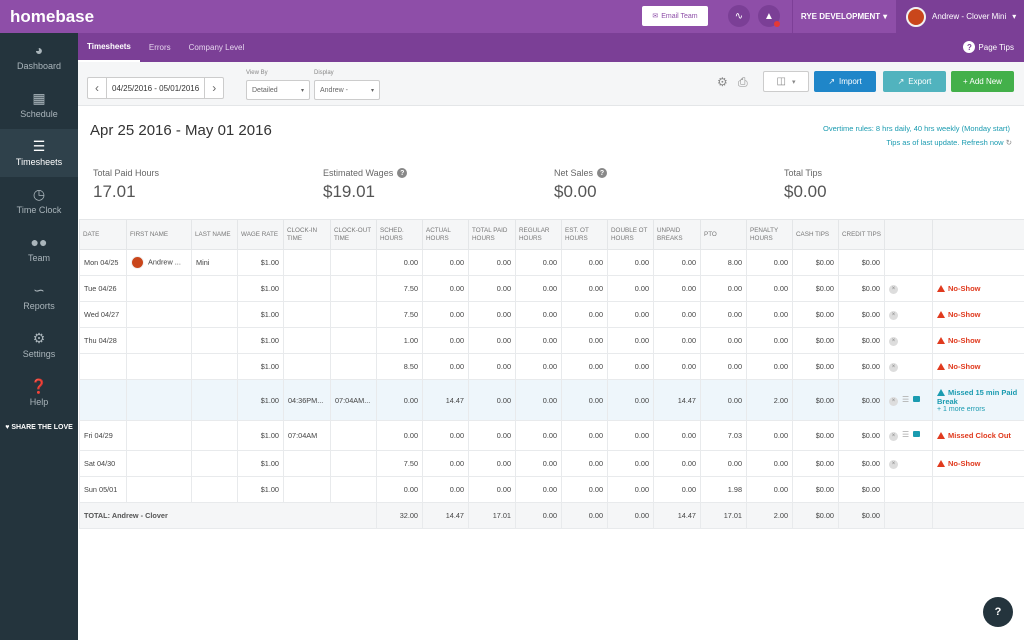 The height and width of the screenshot is (640, 1024). What do you see at coordinates (445, 234) in the screenshot?
I see `column-header: ACTUAL HOURS` at bounding box center [445, 234].